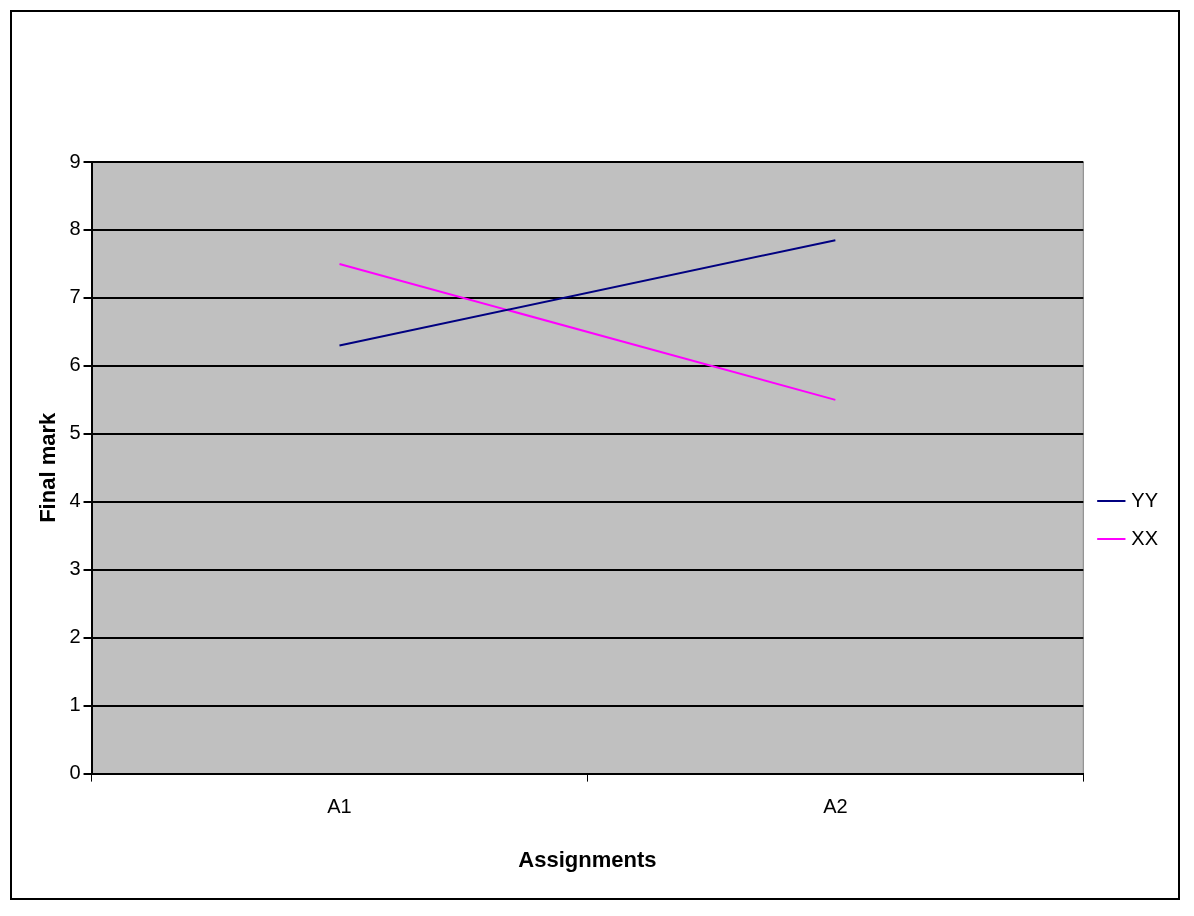 This screenshot has width=1194, height=916. Describe the element at coordinates (75, 228) in the screenshot. I see `y-tick-label: 8` at that location.